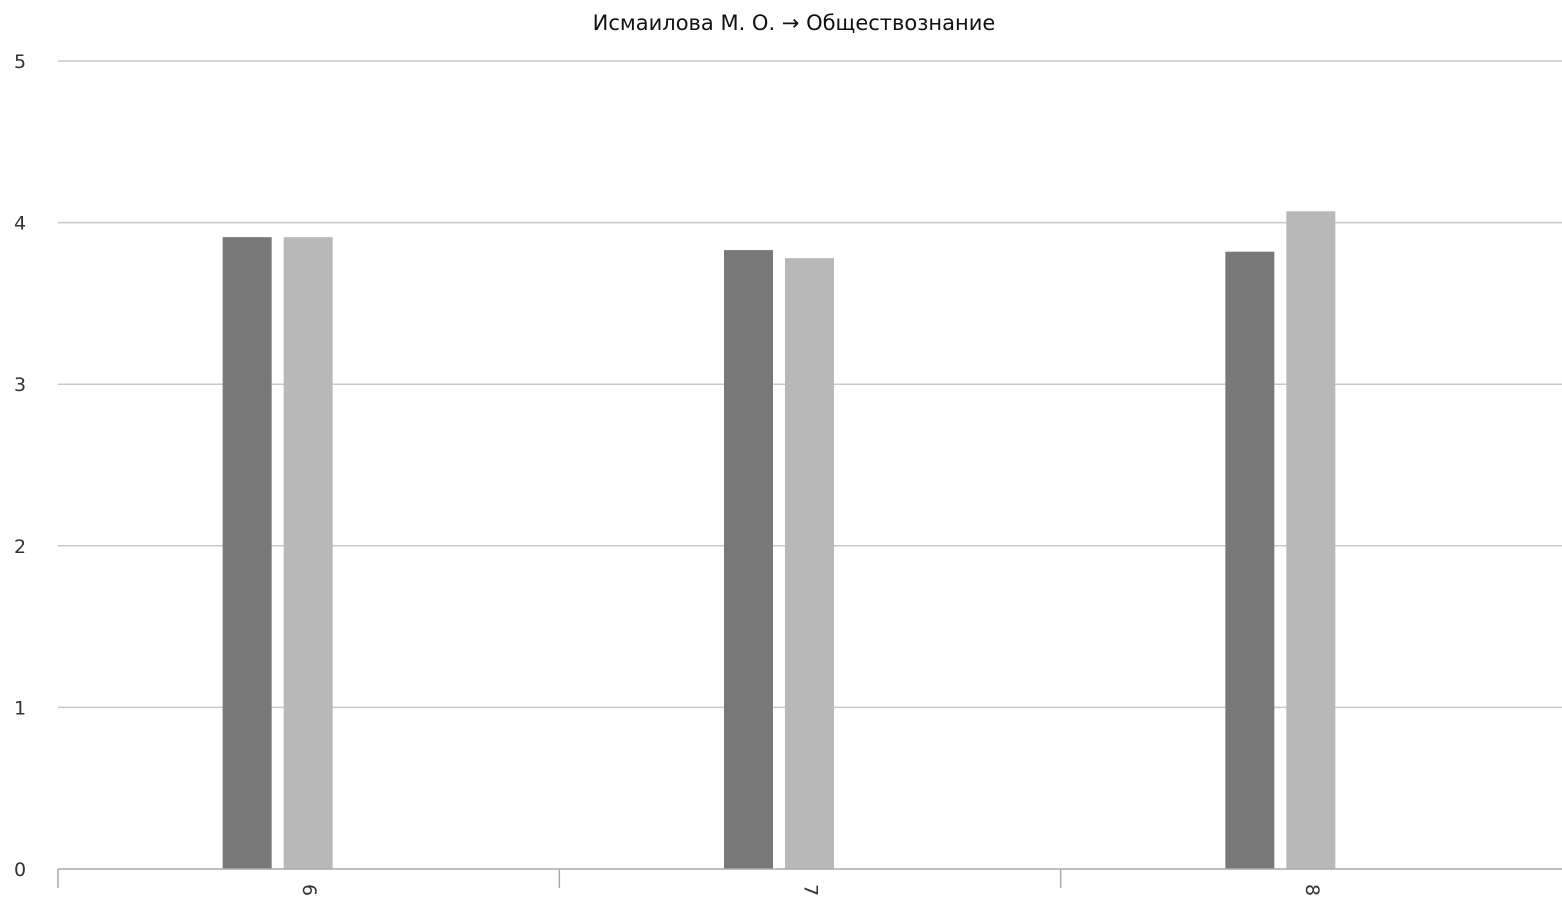 This screenshot has height=903, width=1562. Describe the element at coordinates (20, 547) in the screenshot. I see `y-tick-label: 2` at that location.